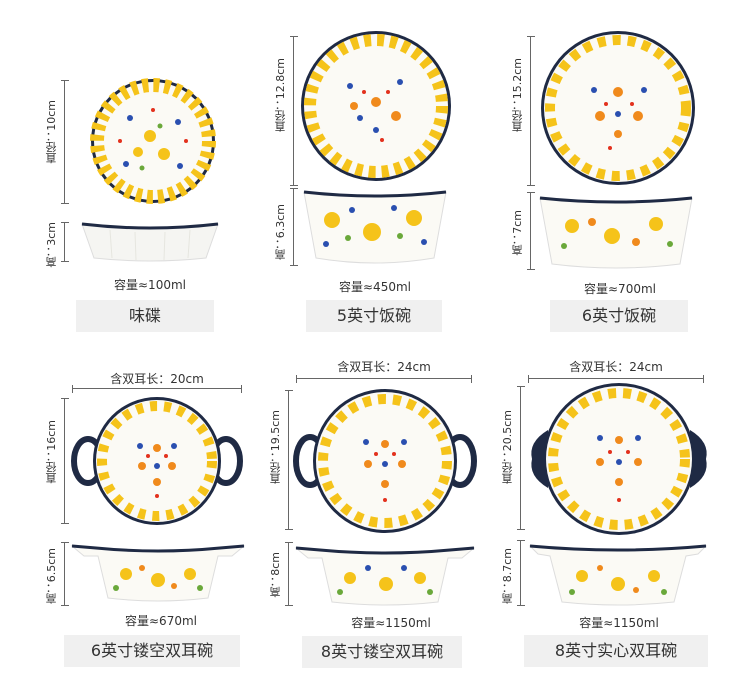 This screenshot has width=750, height=678. What do you see at coordinates (51, 576) in the screenshot?
I see `height-label: 高：6.5cm` at bounding box center [51, 576].